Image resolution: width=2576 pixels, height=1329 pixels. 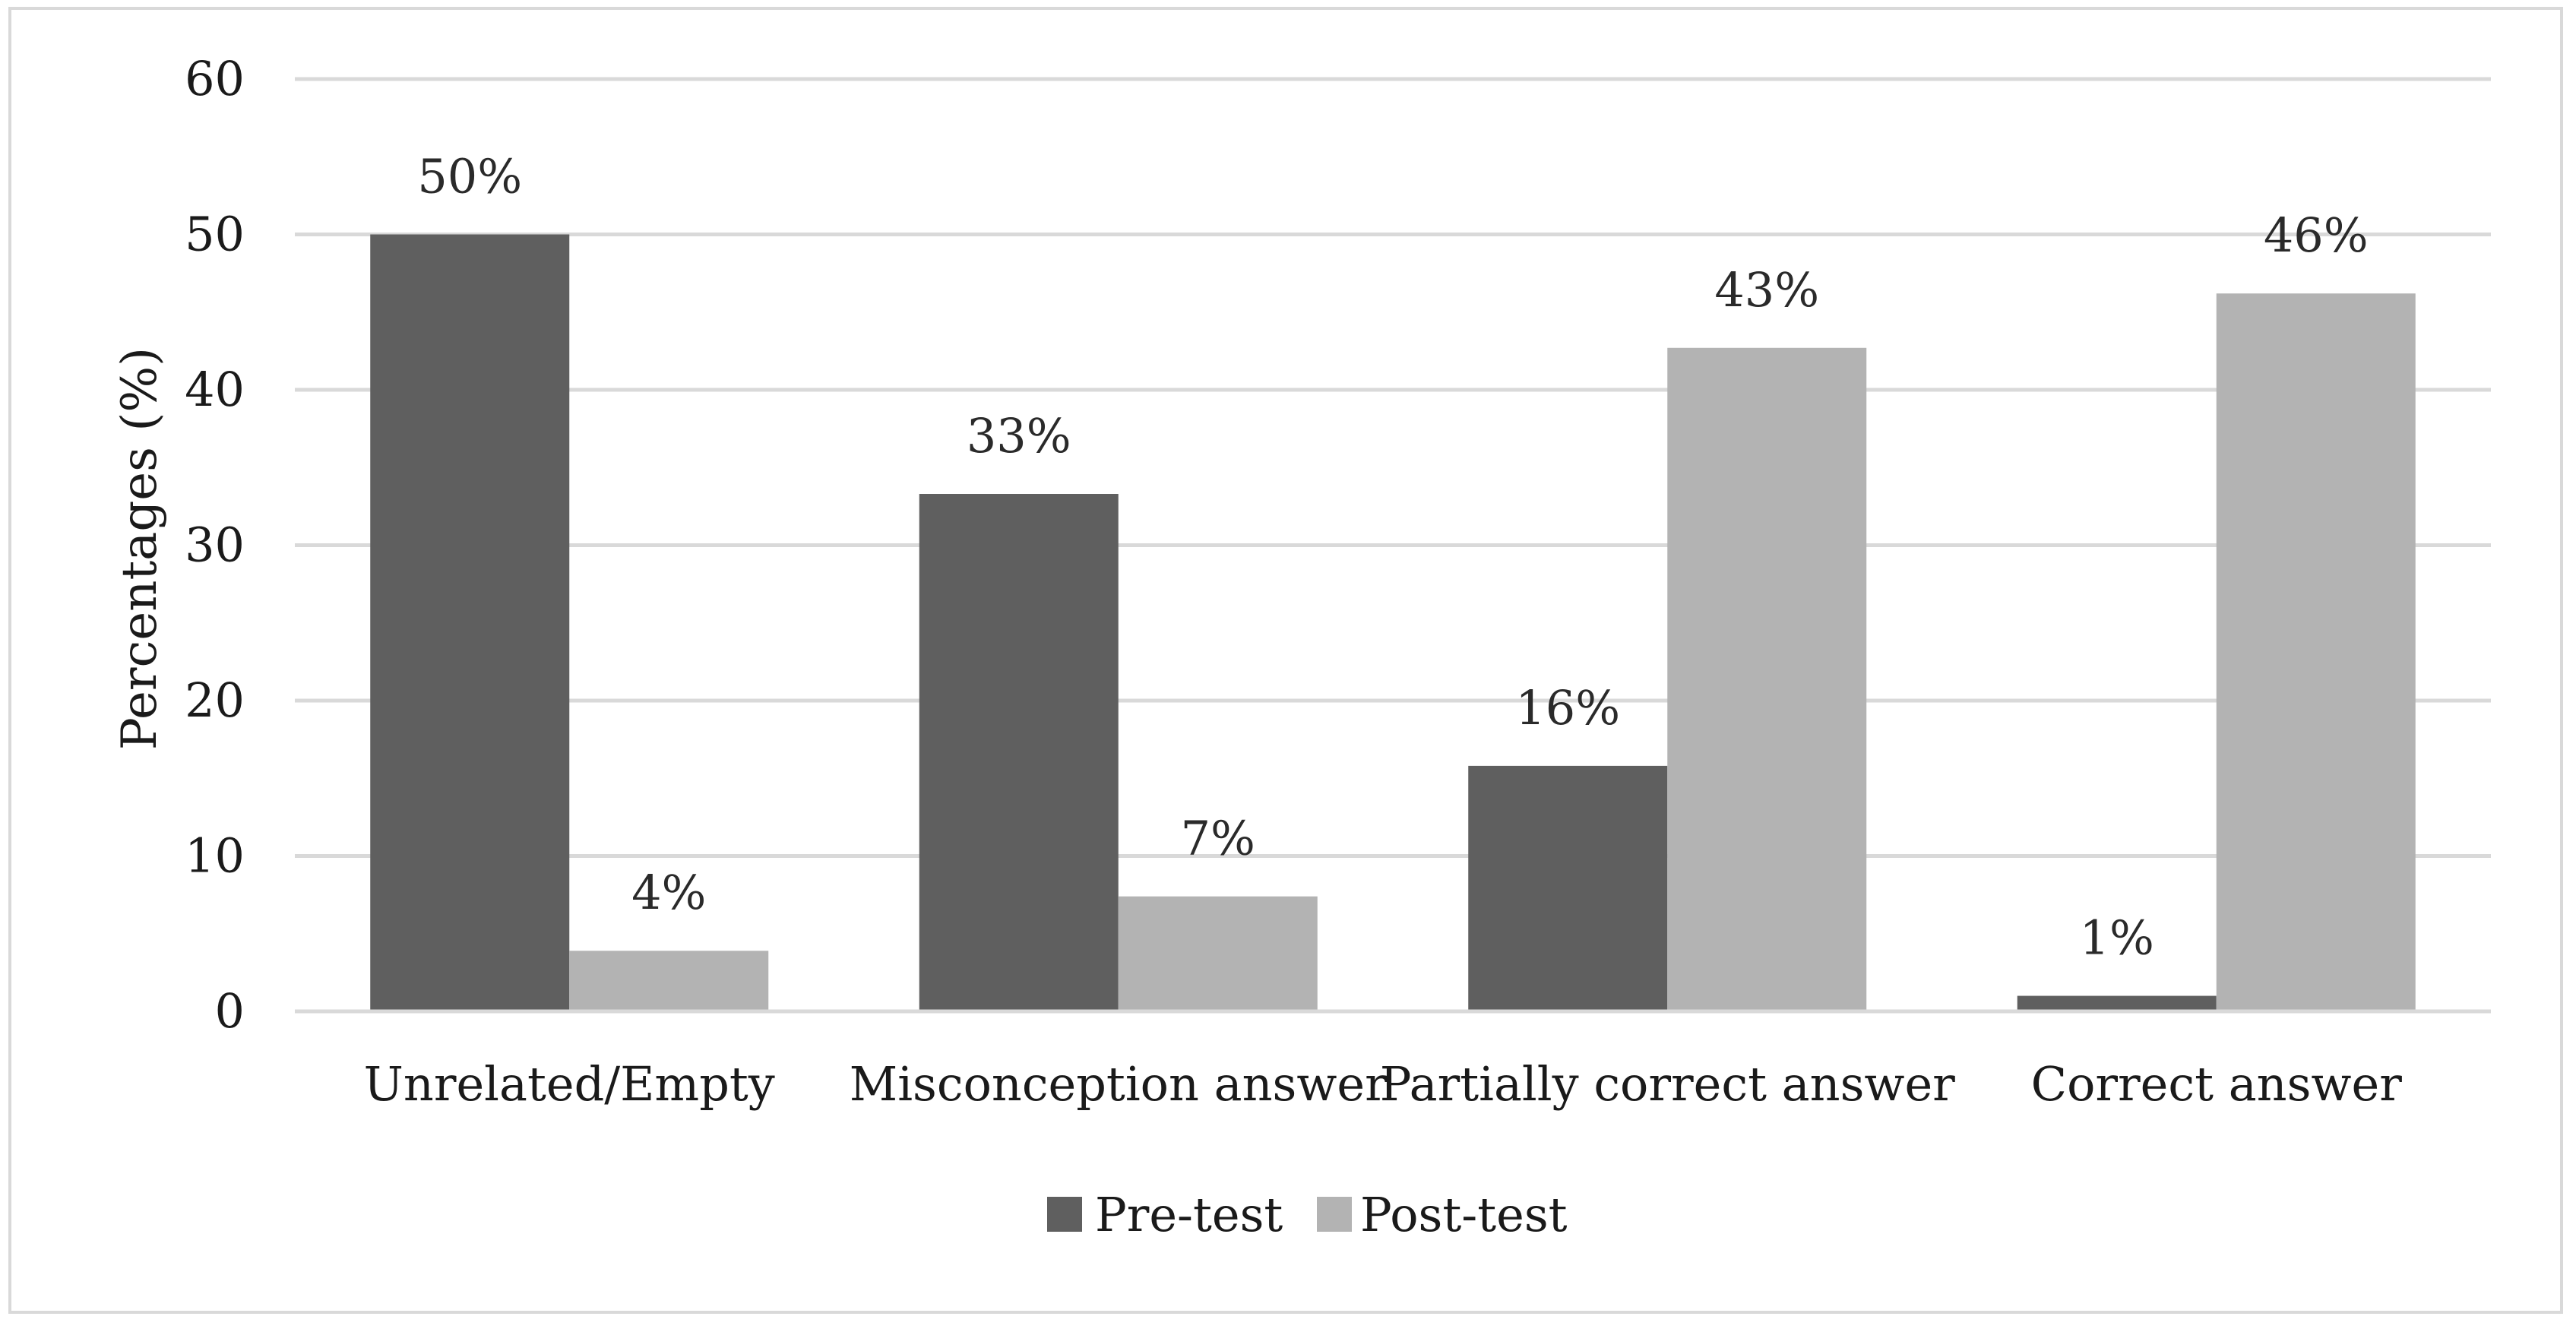 I want to click on legend-label-post-test: Post-test, so click(x=1464, y=1214).